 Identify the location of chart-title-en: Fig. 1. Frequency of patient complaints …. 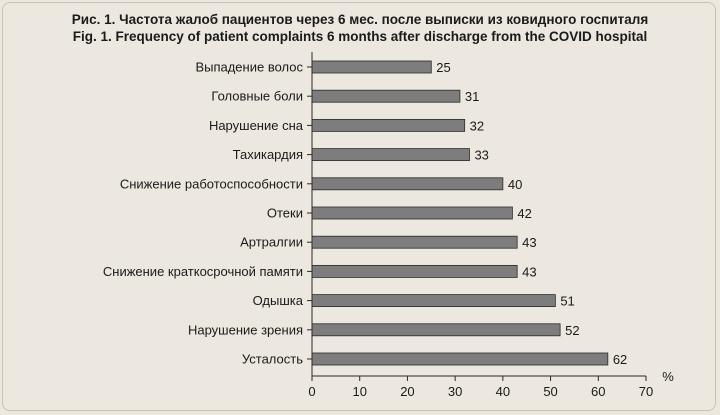
(360, 36).